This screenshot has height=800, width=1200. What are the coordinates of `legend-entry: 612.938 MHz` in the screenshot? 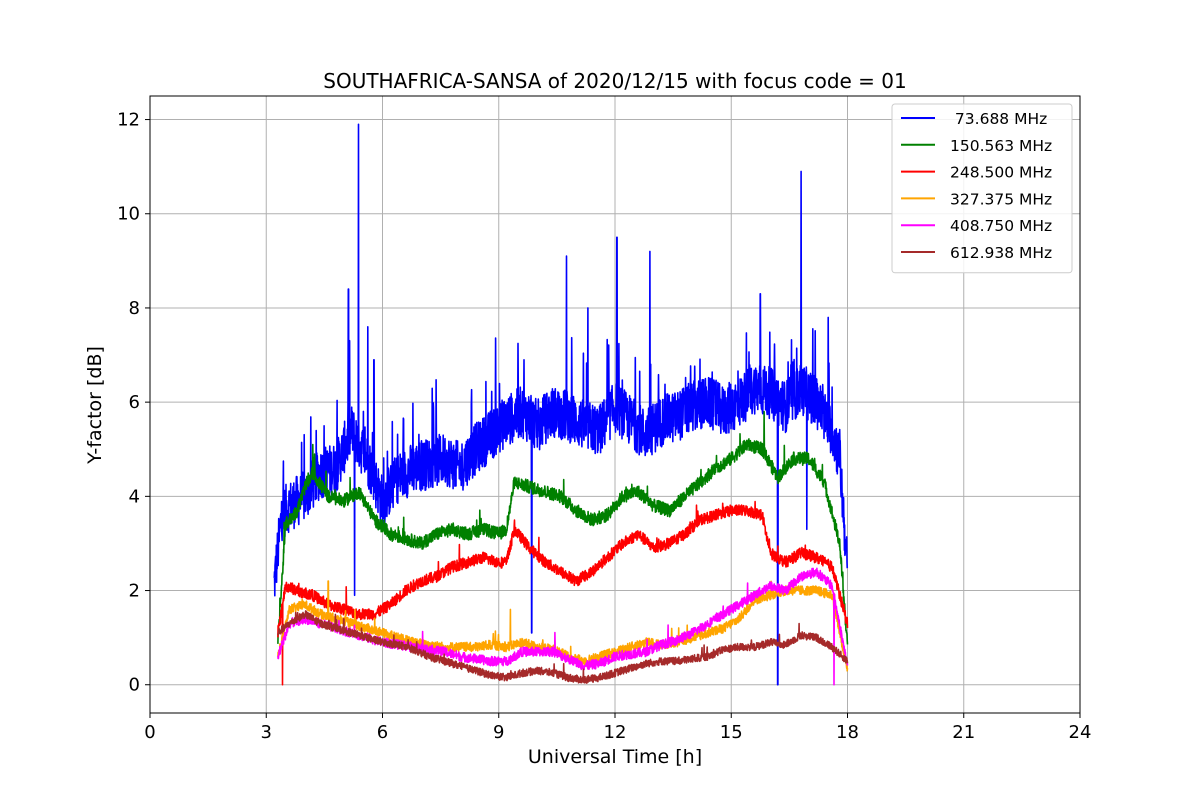 It's located at (1001, 253).